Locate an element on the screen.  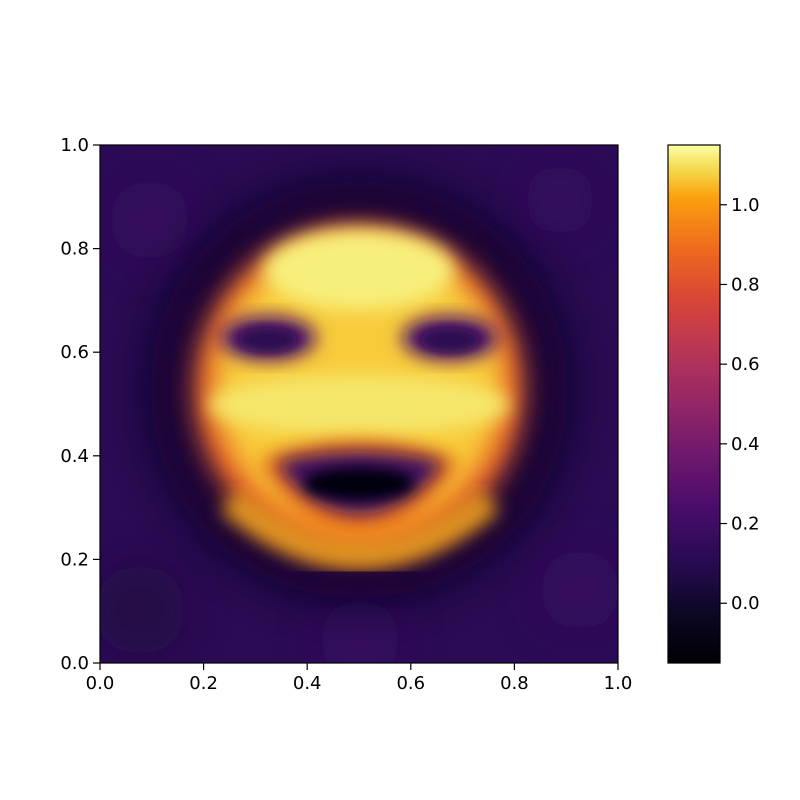
y-tick-label: 0.0 is located at coordinates (74, 663).